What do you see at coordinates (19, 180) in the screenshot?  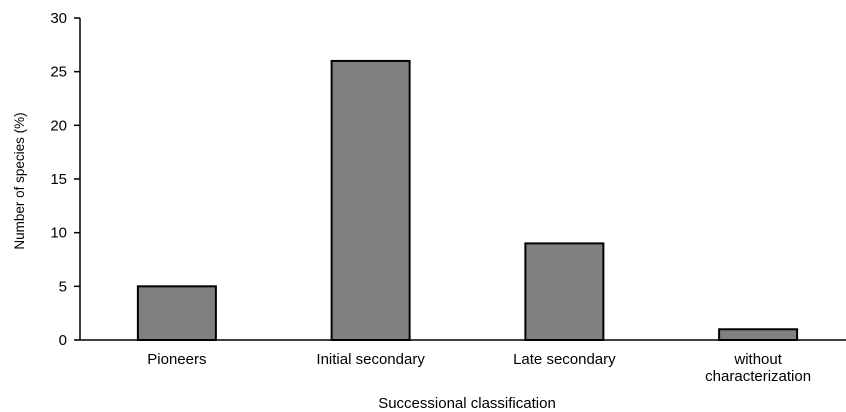 I see `y-axis-title: Number of species (%)` at bounding box center [19, 180].